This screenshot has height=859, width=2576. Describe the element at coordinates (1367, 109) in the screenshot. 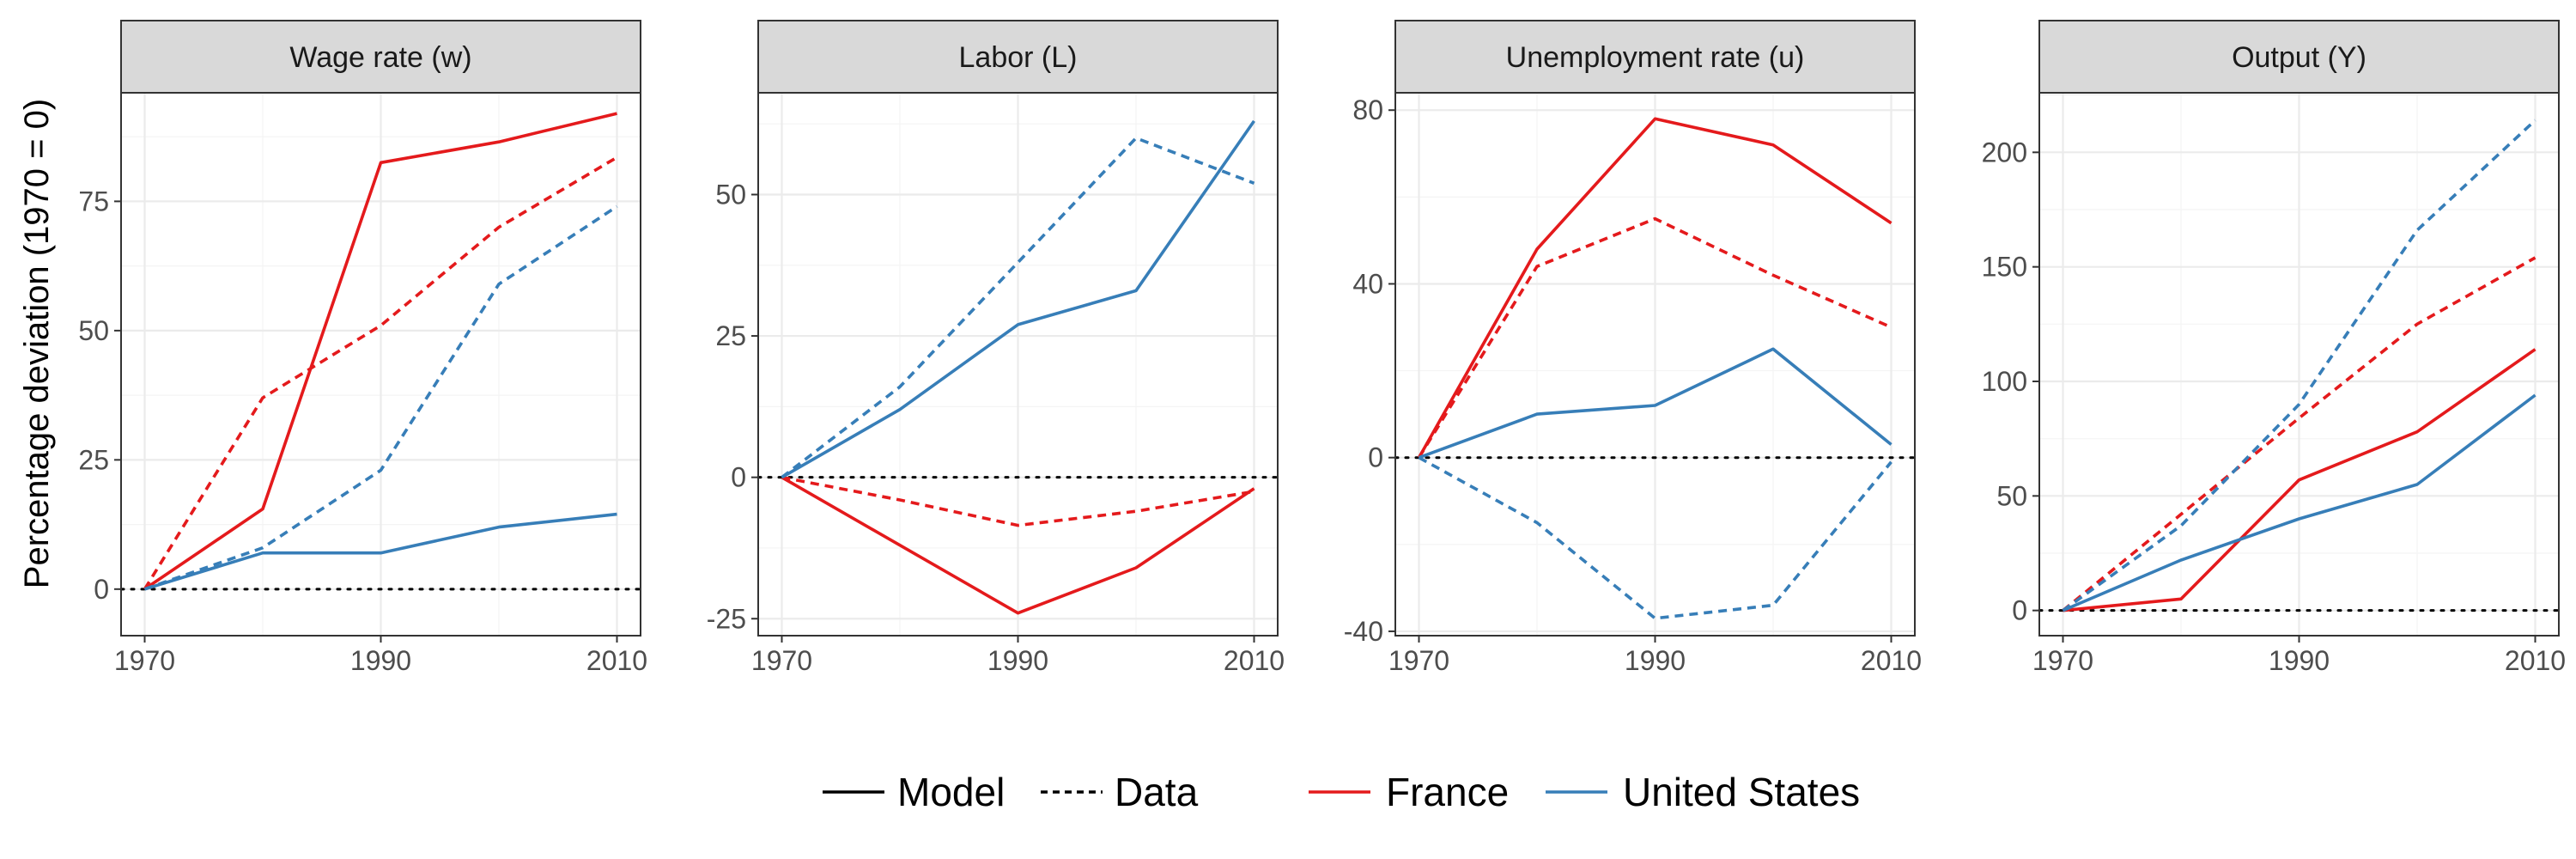

I see `y-tick-label: 80` at that location.